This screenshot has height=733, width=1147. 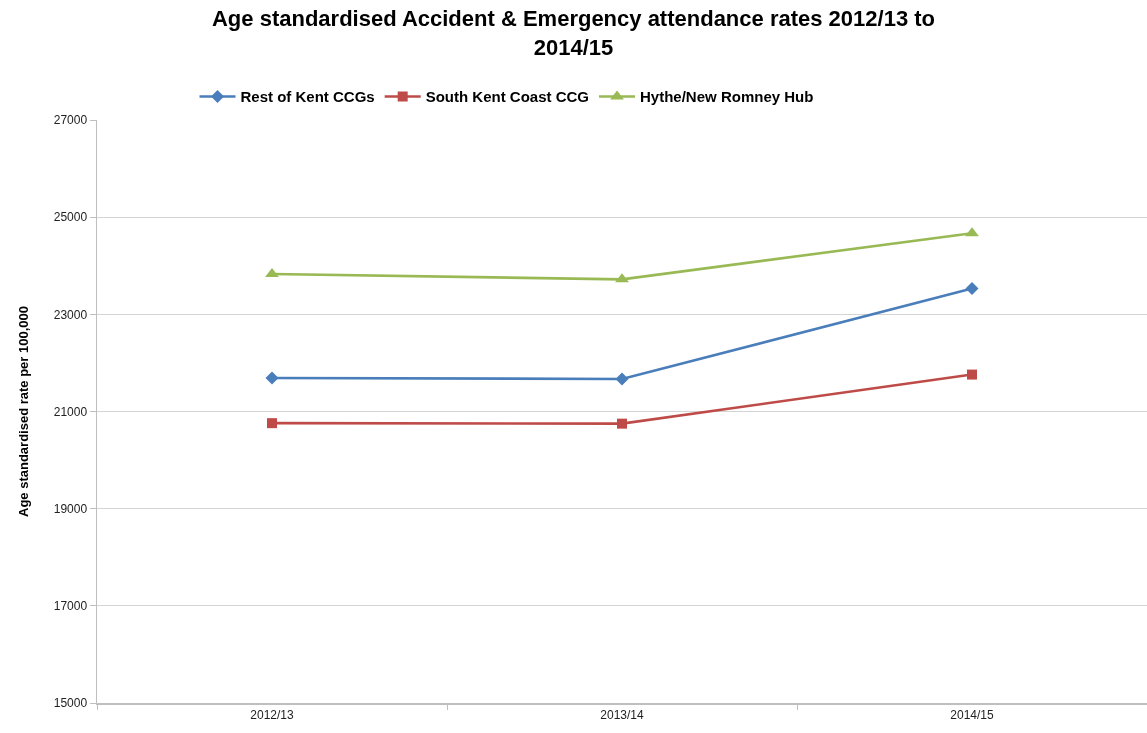 What do you see at coordinates (70, 314) in the screenshot?
I see `y-tick-label: 23000` at bounding box center [70, 314].